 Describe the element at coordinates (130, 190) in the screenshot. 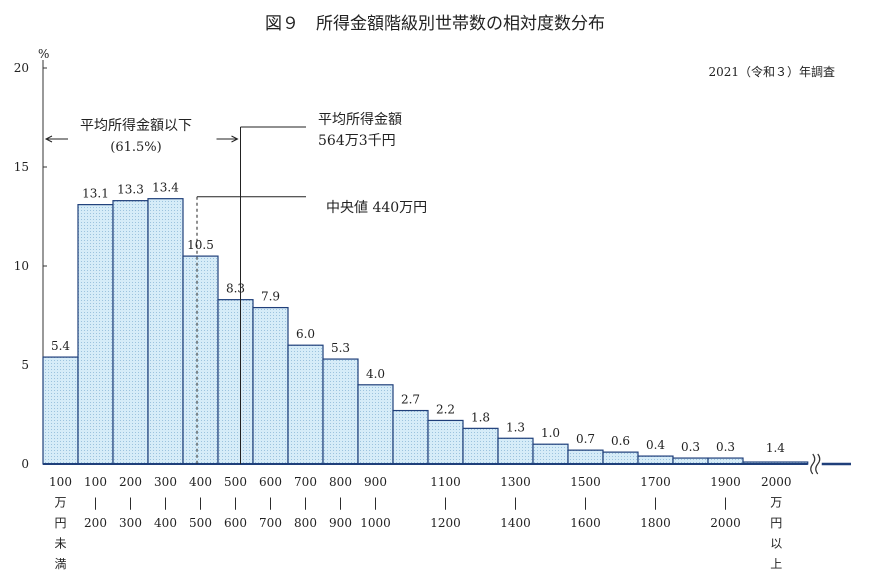

I see `bar-value-label: 13.3` at that location.